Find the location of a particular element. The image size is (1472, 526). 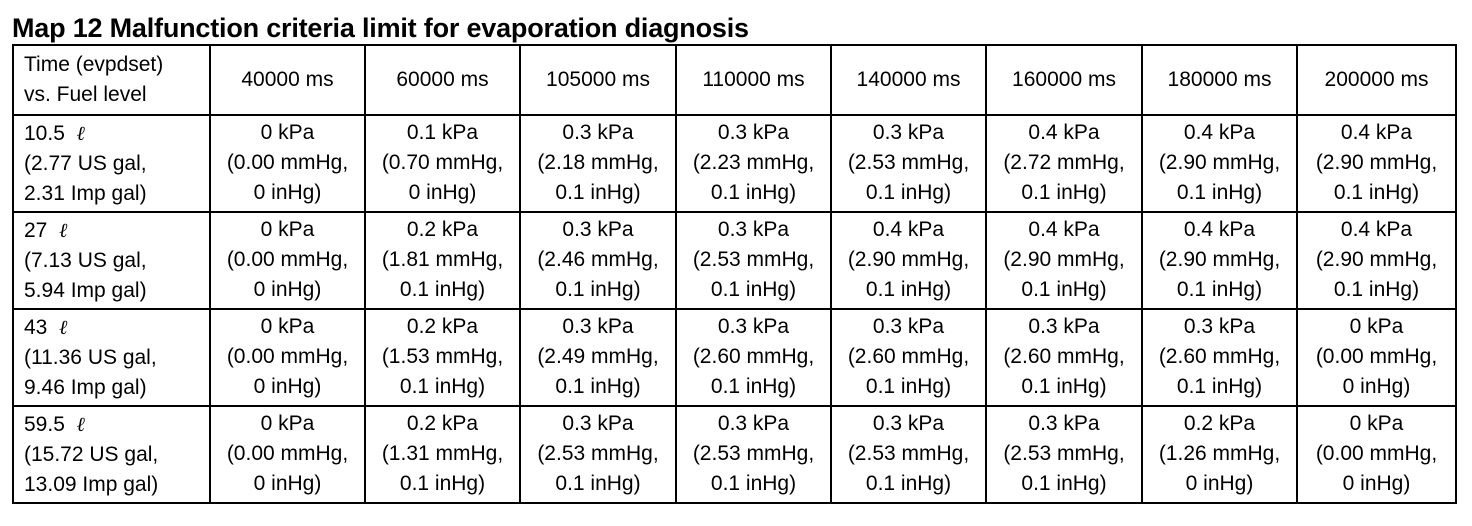

fuel-level-imp-gal: 2.31 Imp gal) is located at coordinates (85, 193).